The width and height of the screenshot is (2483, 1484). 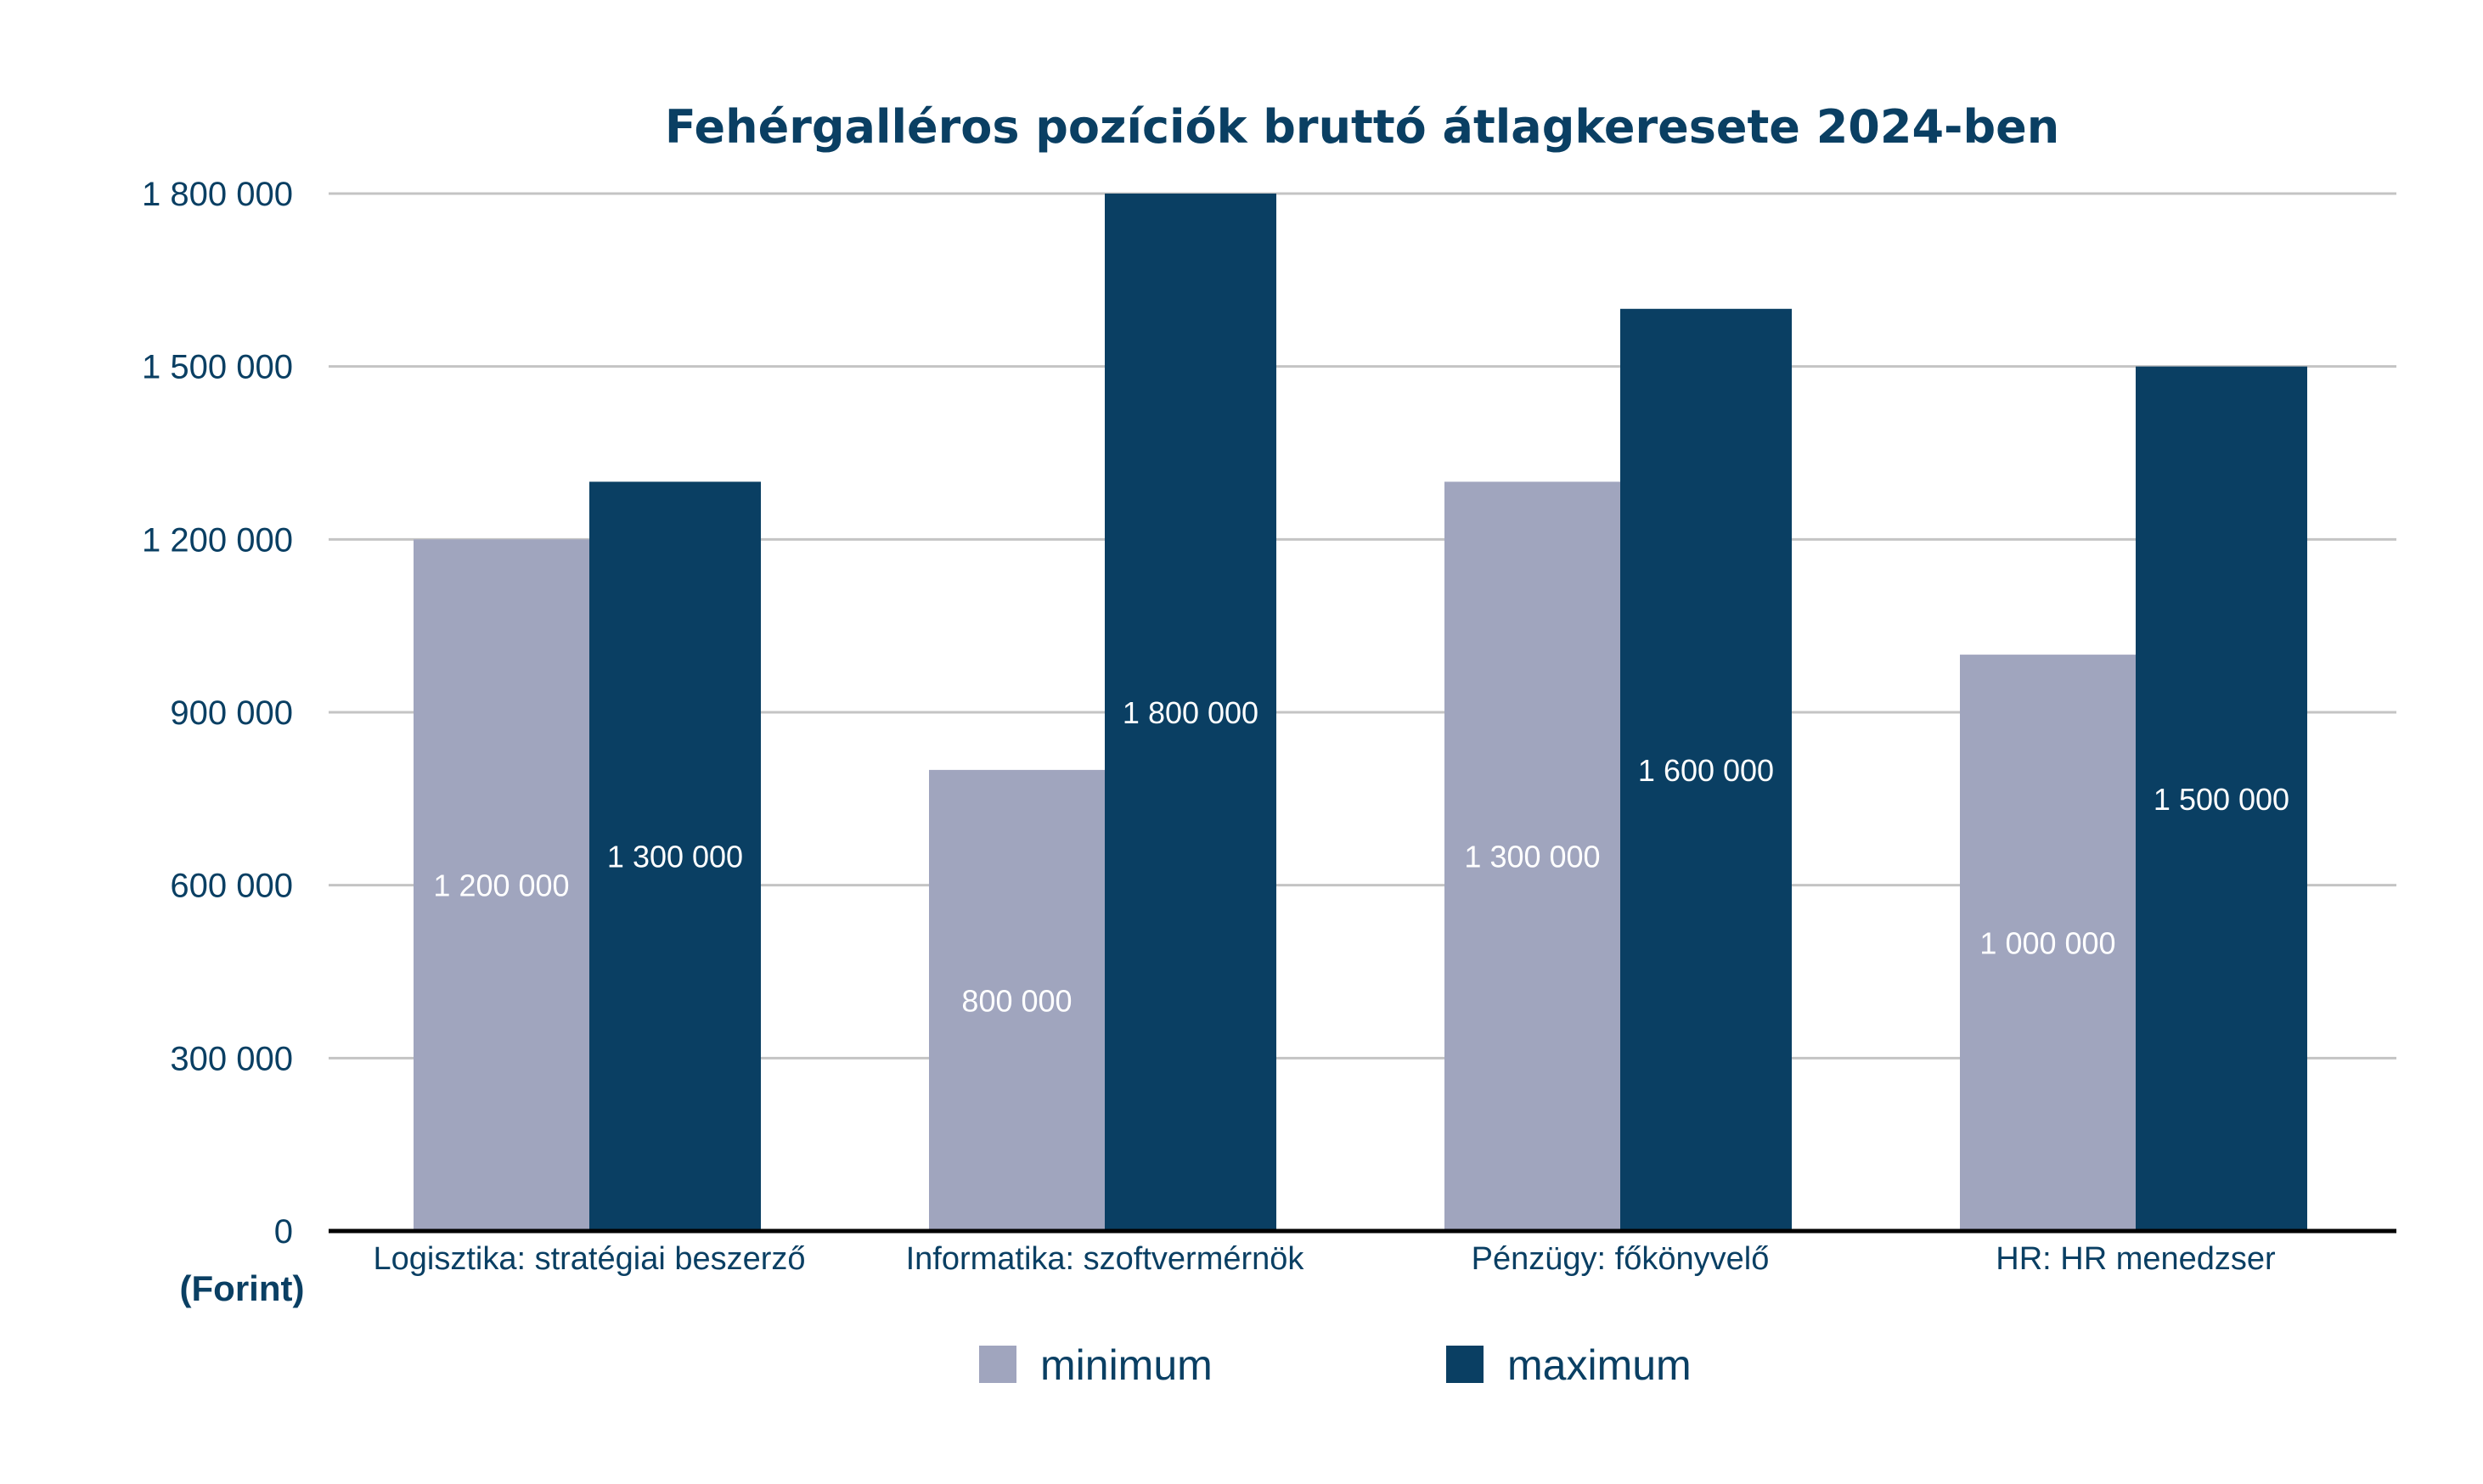 I want to click on data-label-minimum: 1 200 000, so click(x=501, y=885).